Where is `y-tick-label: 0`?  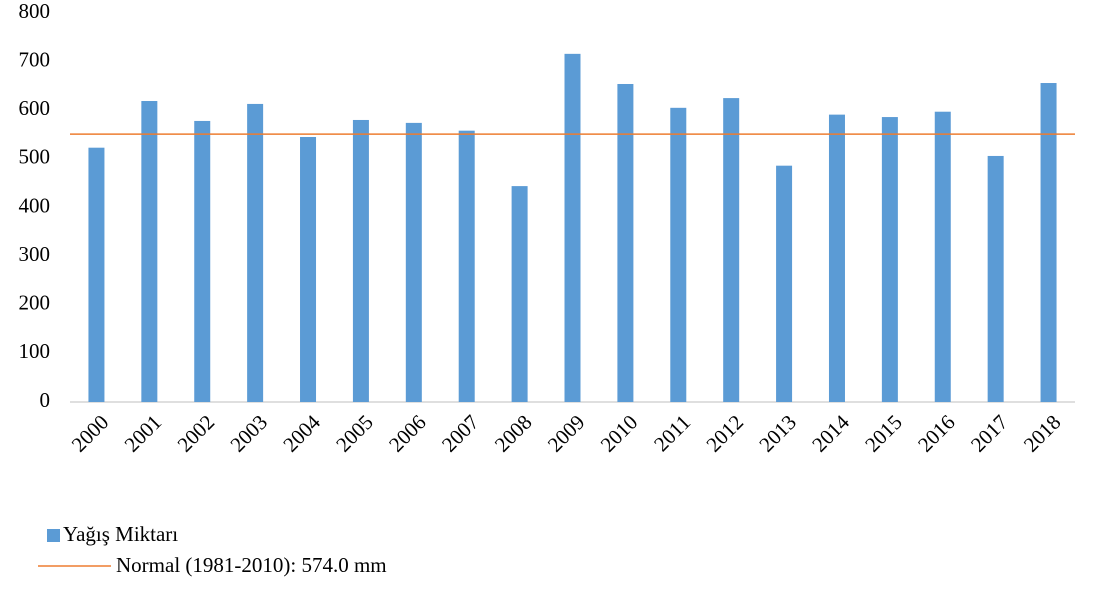 y-tick-label: 0 is located at coordinates (45, 400).